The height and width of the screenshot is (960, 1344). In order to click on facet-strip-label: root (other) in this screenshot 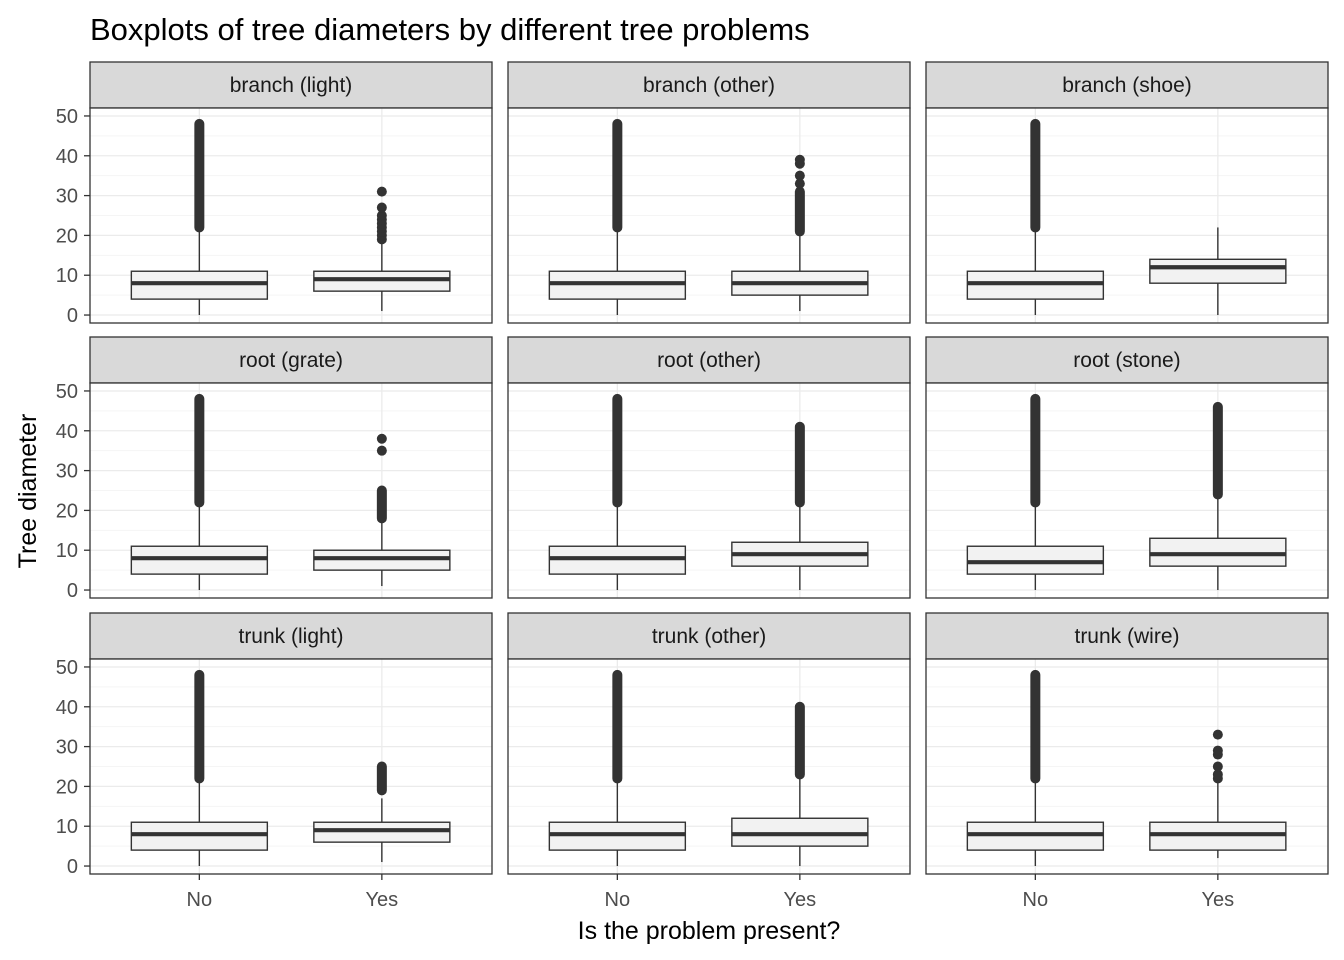, I will do `click(709, 360)`.